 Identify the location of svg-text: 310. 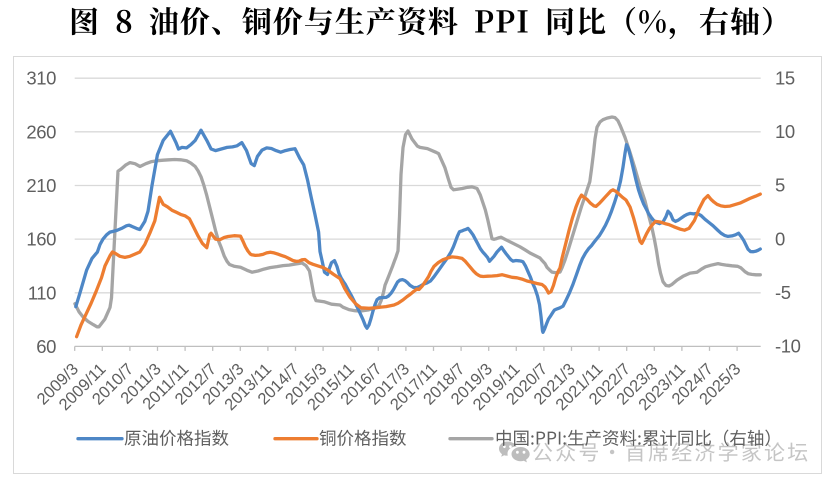
(41, 78).